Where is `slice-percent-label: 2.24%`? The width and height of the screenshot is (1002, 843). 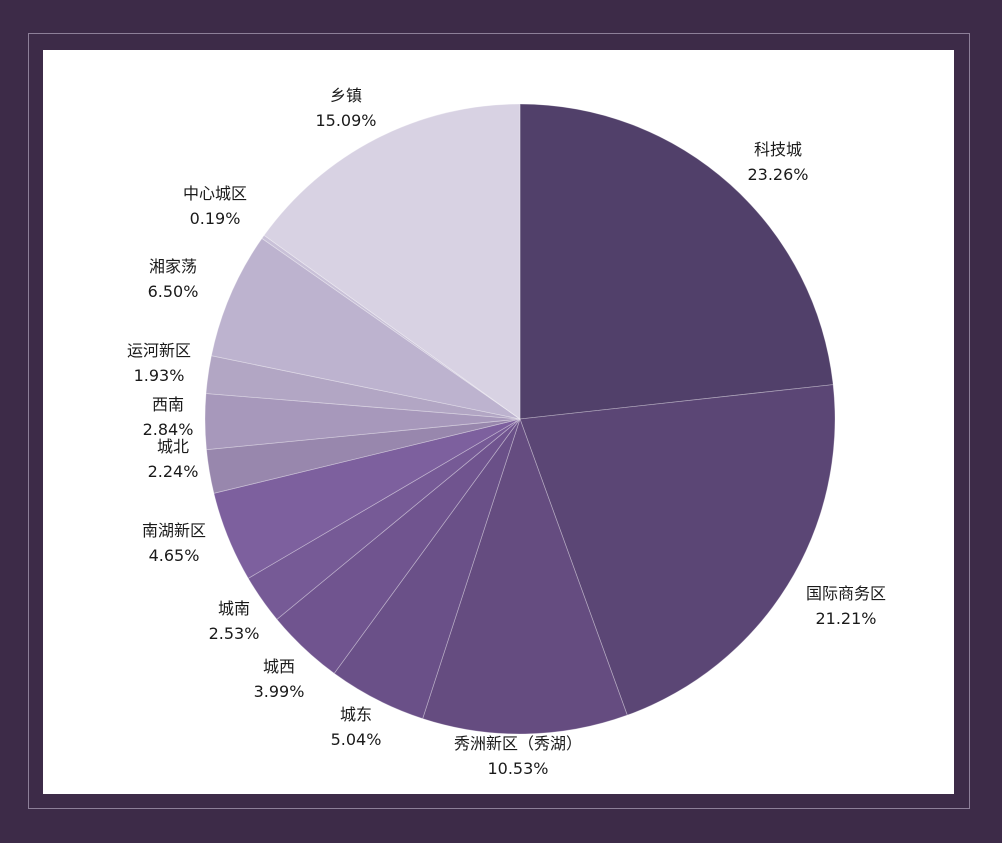 slice-percent-label: 2.24% is located at coordinates (173, 471).